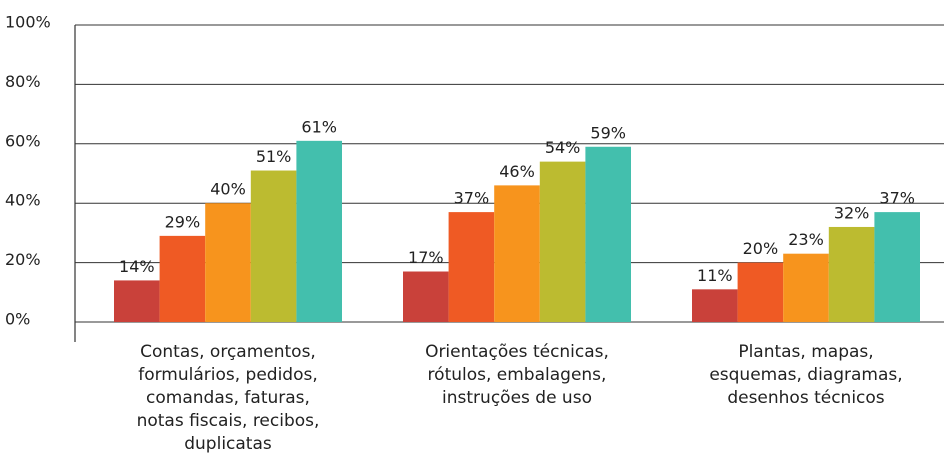 This screenshot has width=944, height=468. What do you see at coordinates (28, 22) in the screenshot?
I see `y-tick-label: 100%` at bounding box center [28, 22].